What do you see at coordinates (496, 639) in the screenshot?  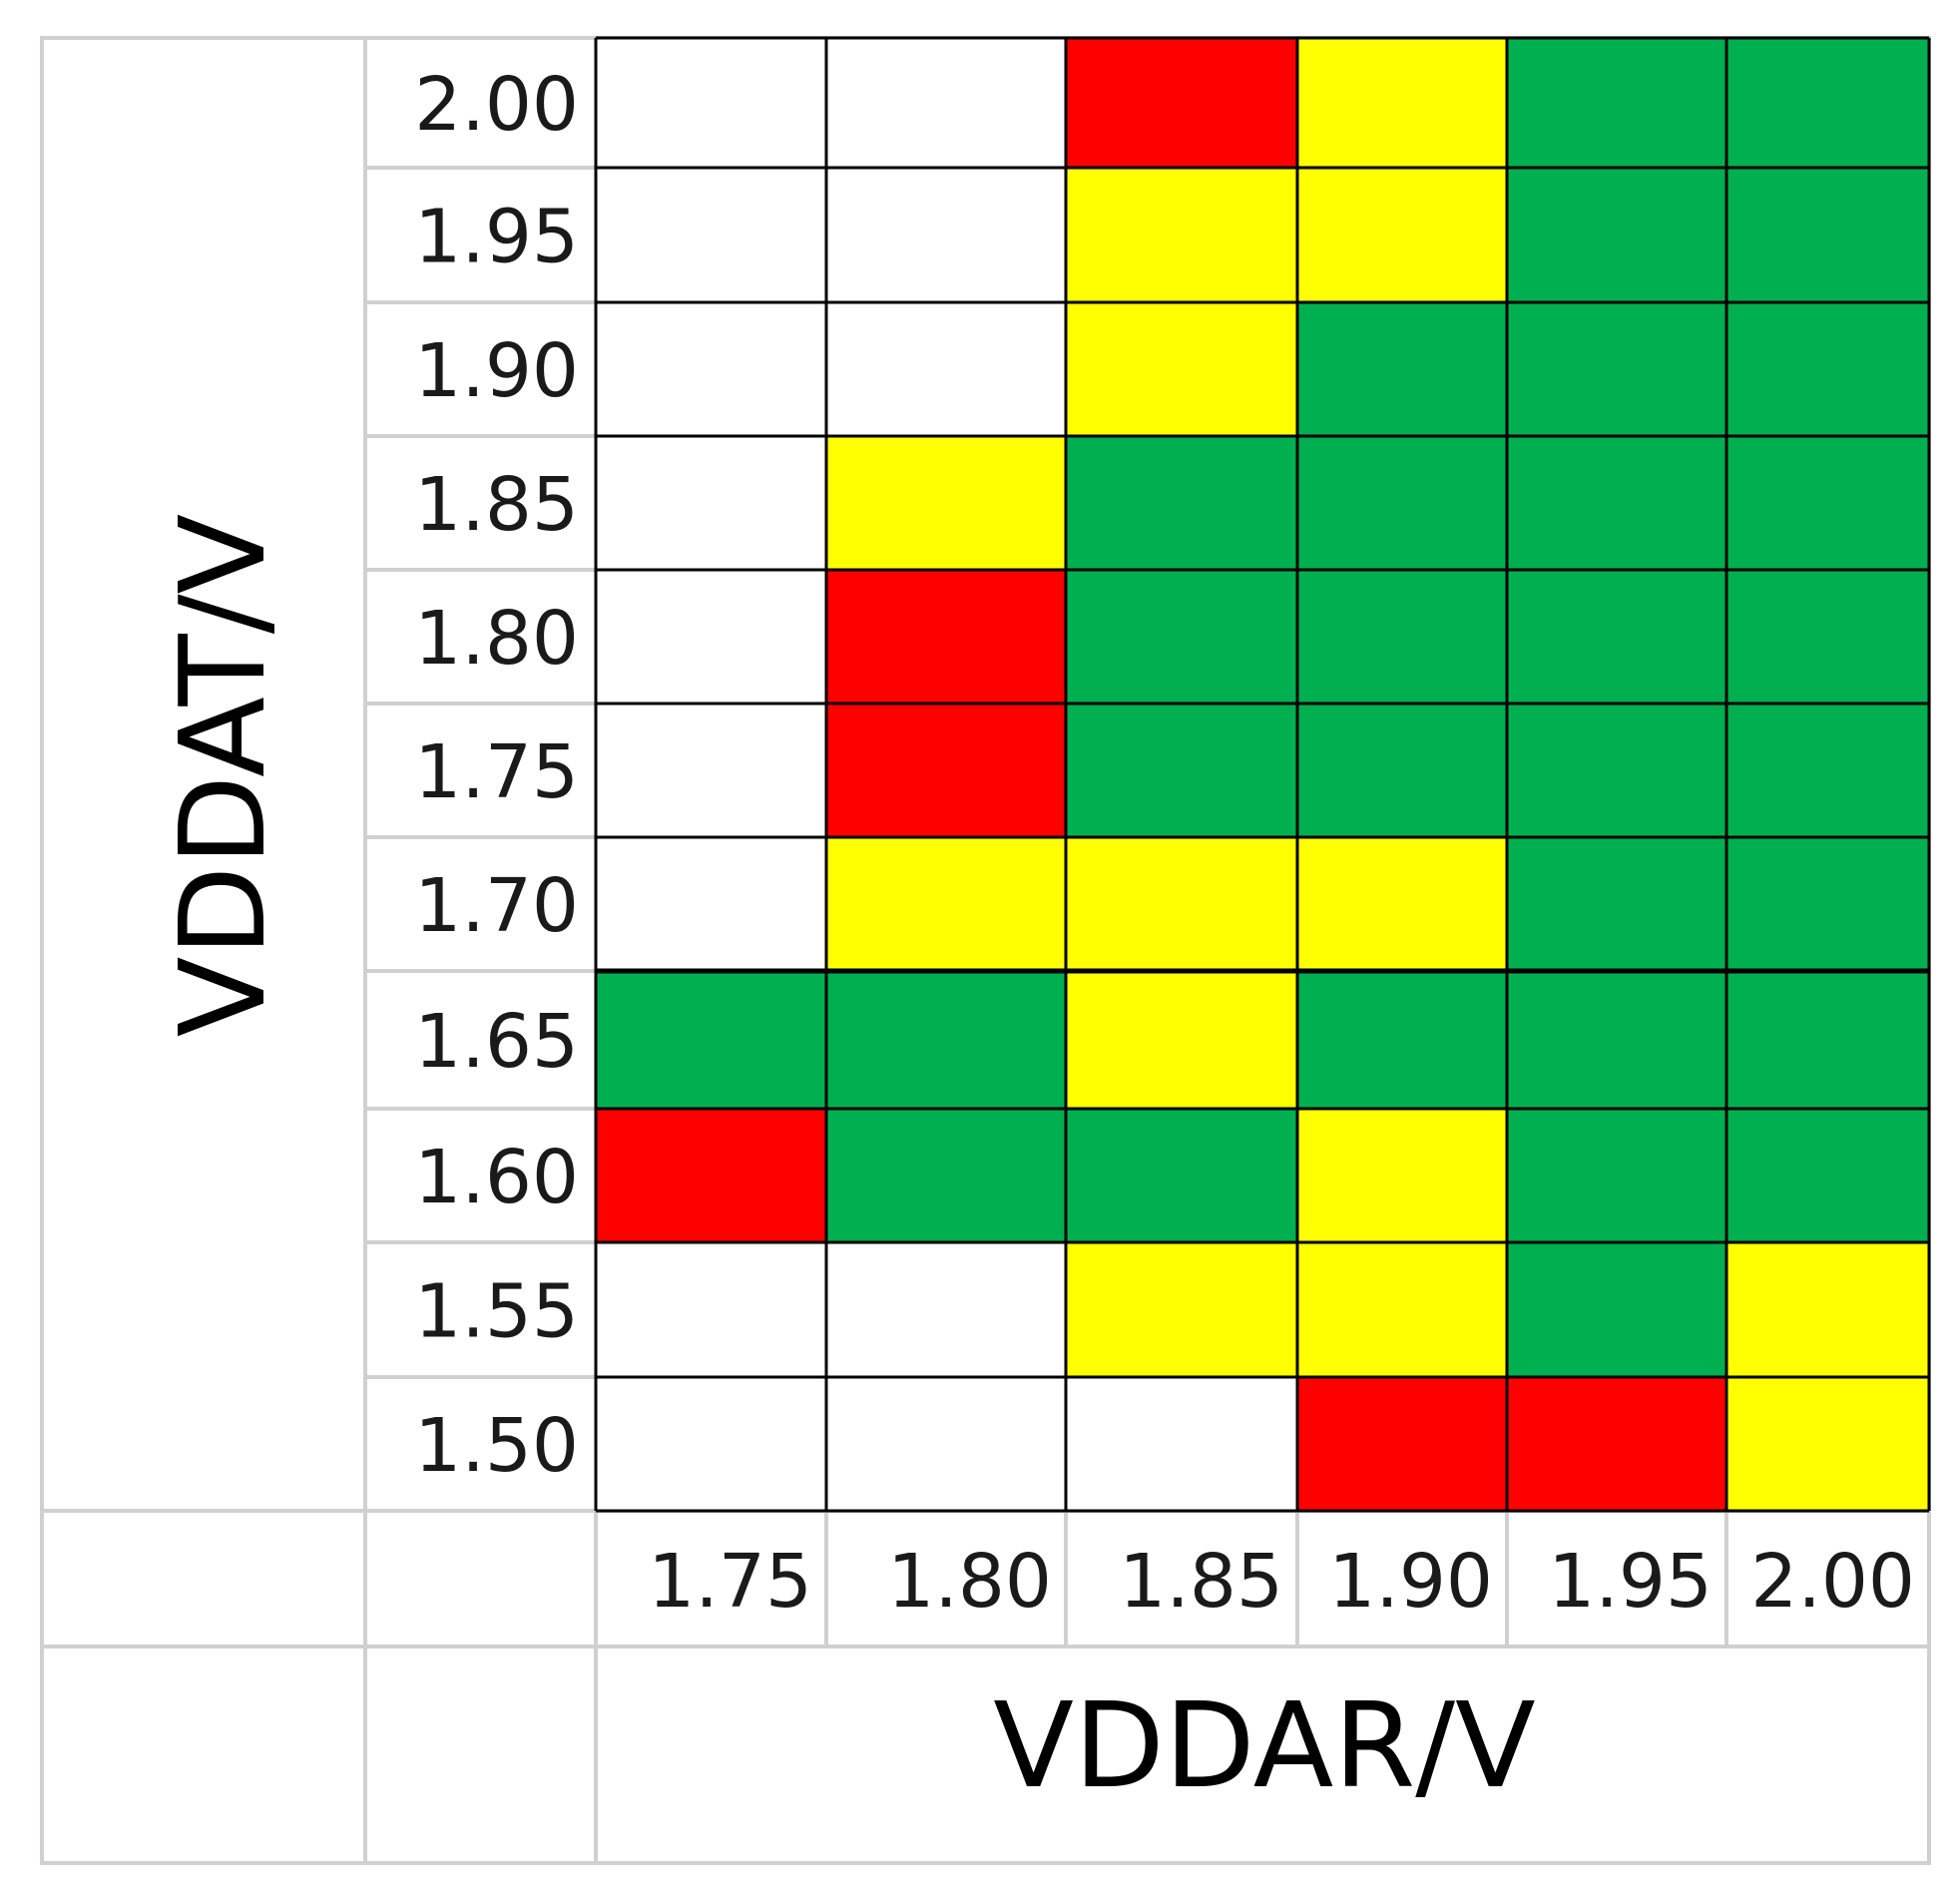 I see `y-tick-label: 1.80` at bounding box center [496, 639].